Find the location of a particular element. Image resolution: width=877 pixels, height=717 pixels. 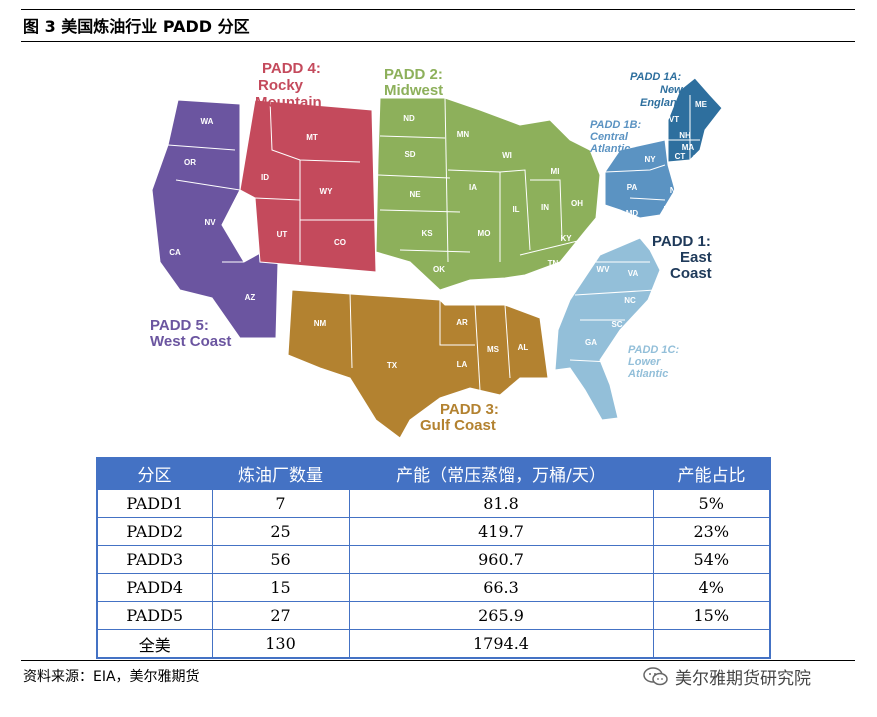

table-row: PADD5 27 265.9 15% is located at coordinates (433, 615).